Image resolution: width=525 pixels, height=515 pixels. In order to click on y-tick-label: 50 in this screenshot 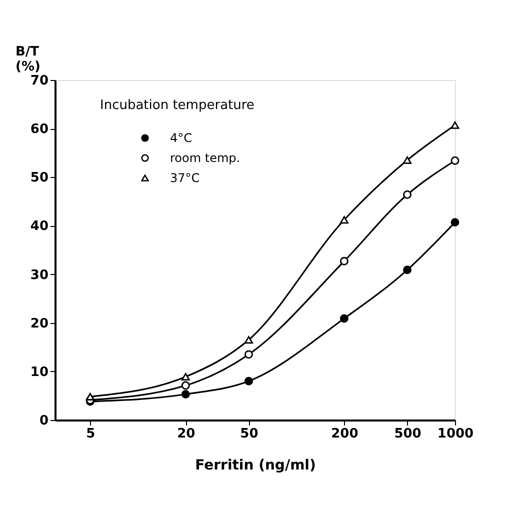, I will do `click(39, 178)`.